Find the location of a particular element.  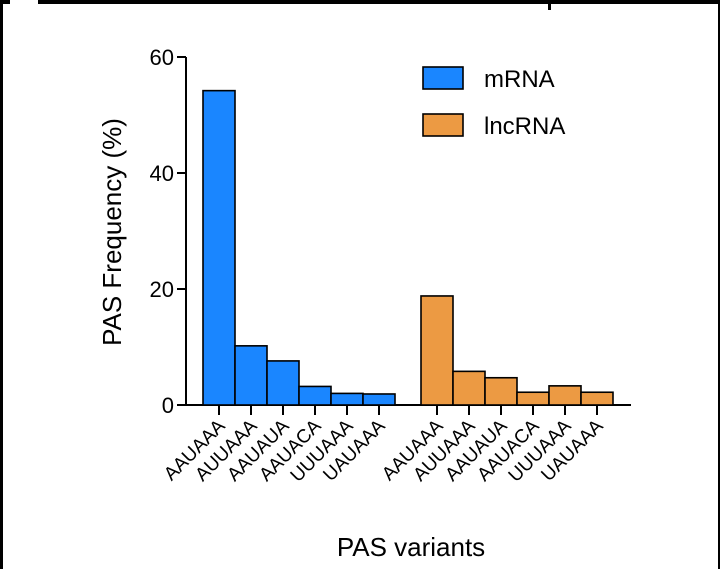

y-axis-label: PAS Frequency (%) is located at coordinates (112, 232).